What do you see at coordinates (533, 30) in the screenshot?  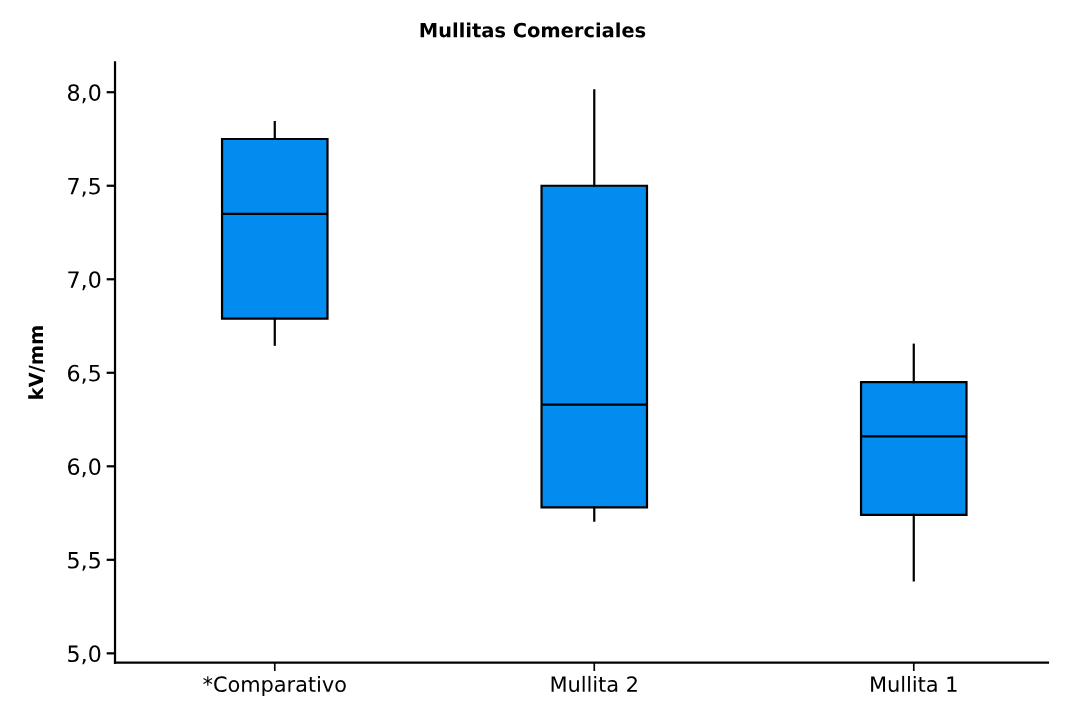 I see `chart-title: Mullitas Comerciales` at bounding box center [533, 30].